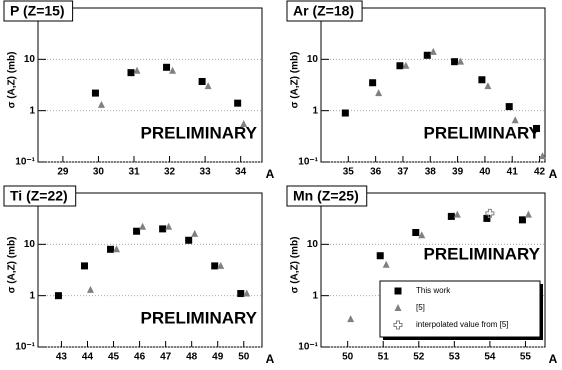 This screenshot has height=370, width=562. Describe the element at coordinates (458, 172) in the screenshot. I see `x-tick-label: 39` at that location.